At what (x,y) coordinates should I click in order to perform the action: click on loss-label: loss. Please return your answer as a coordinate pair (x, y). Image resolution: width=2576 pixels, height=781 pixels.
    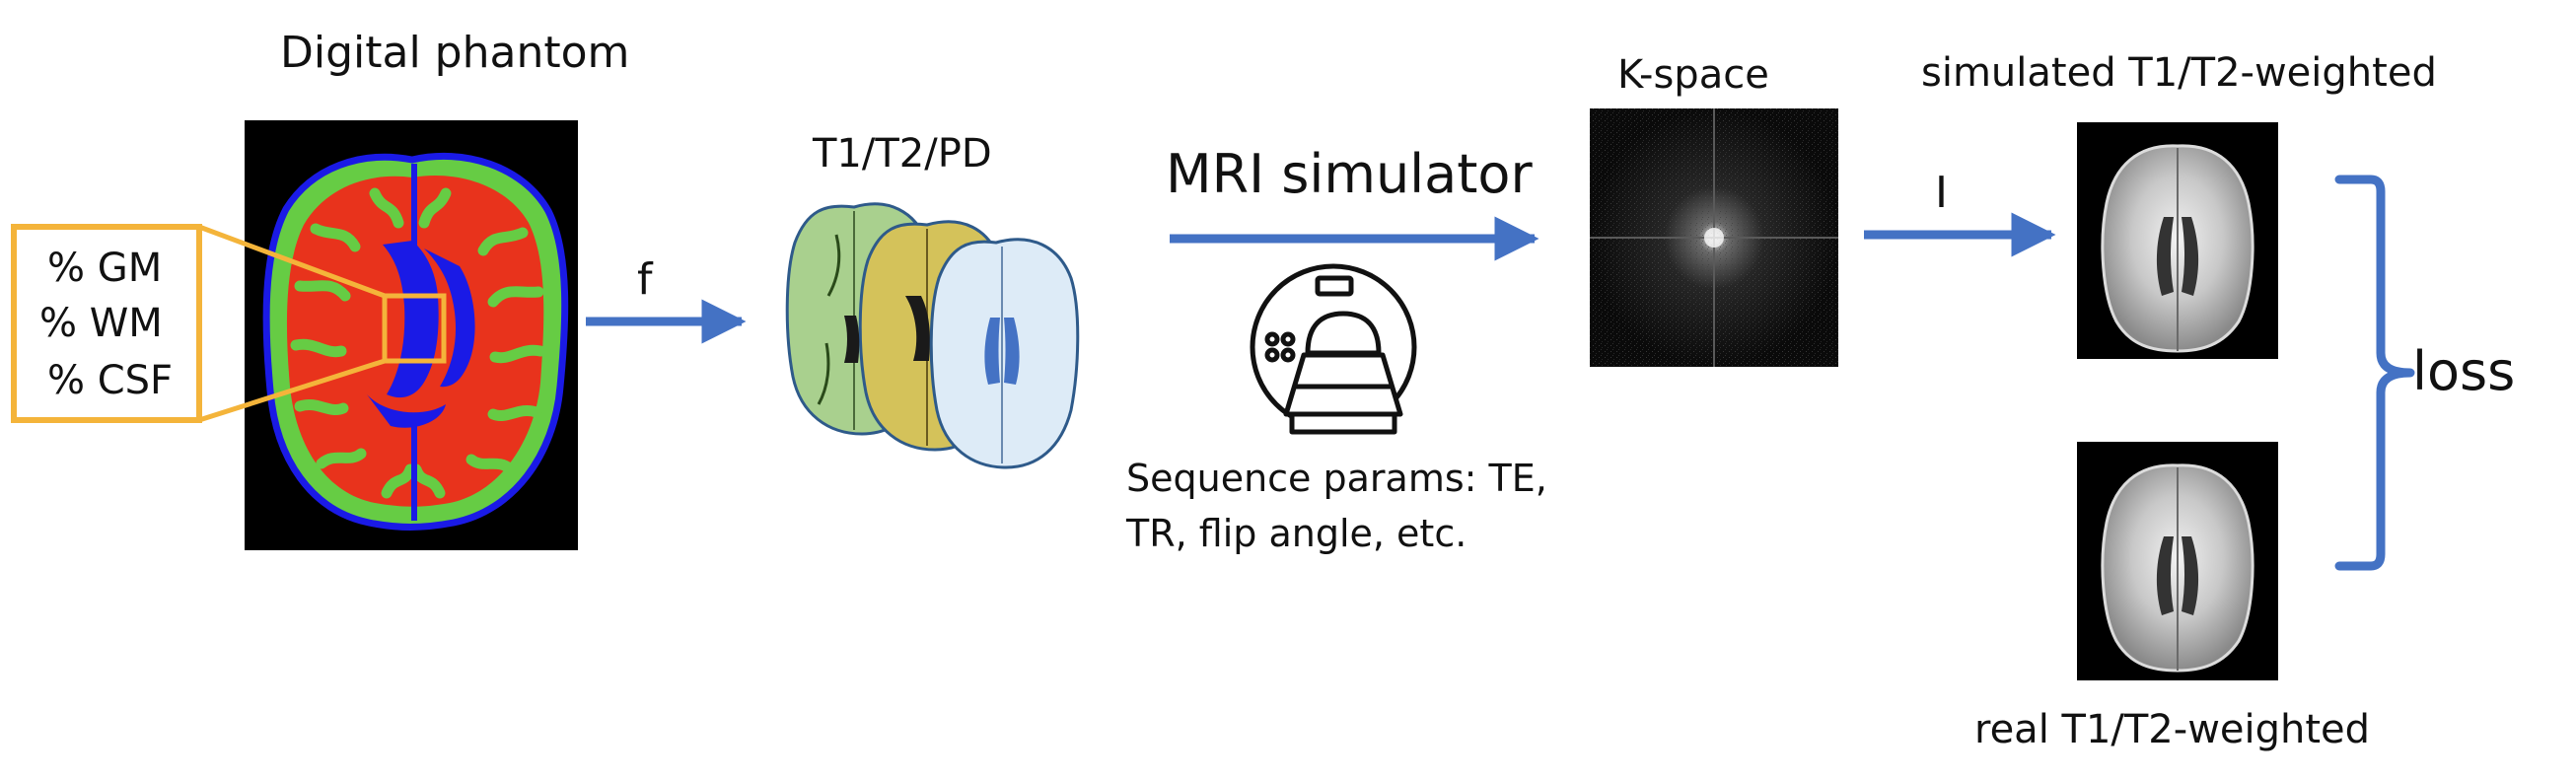
    Looking at the image, I should click on (2464, 371).